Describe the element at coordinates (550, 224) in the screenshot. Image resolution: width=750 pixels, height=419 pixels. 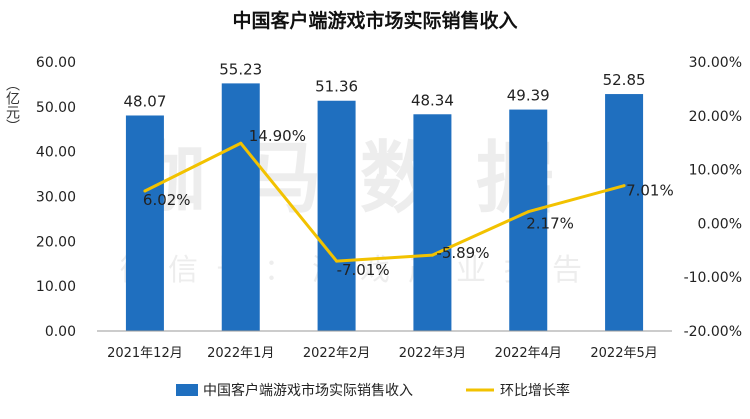
I see `growth-rate-label: 2.17%` at that location.